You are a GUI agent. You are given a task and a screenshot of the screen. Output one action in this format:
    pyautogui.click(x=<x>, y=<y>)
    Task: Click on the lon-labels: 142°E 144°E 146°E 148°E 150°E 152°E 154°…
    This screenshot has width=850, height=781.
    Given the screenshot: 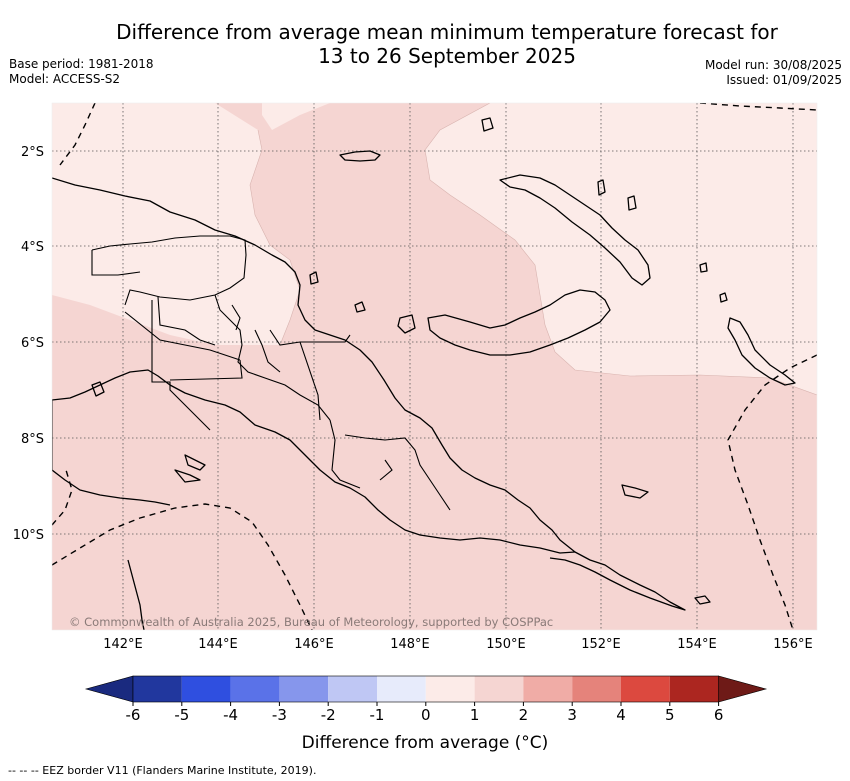 What is the action you would take?
    pyautogui.click(x=458, y=644)
    